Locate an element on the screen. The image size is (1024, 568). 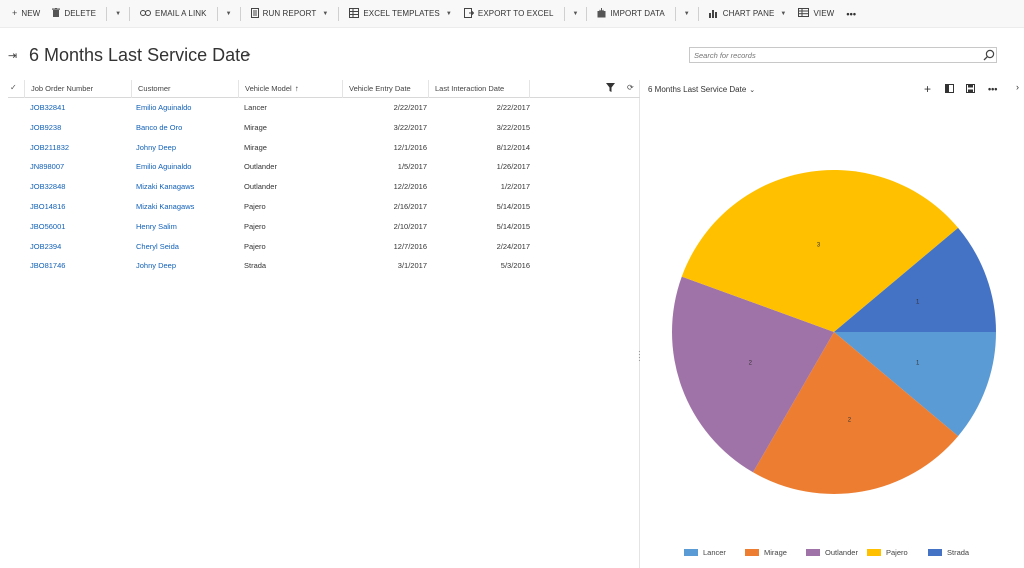
column-header-job-order-number: Job Order Number is located at coordinates (77, 89).